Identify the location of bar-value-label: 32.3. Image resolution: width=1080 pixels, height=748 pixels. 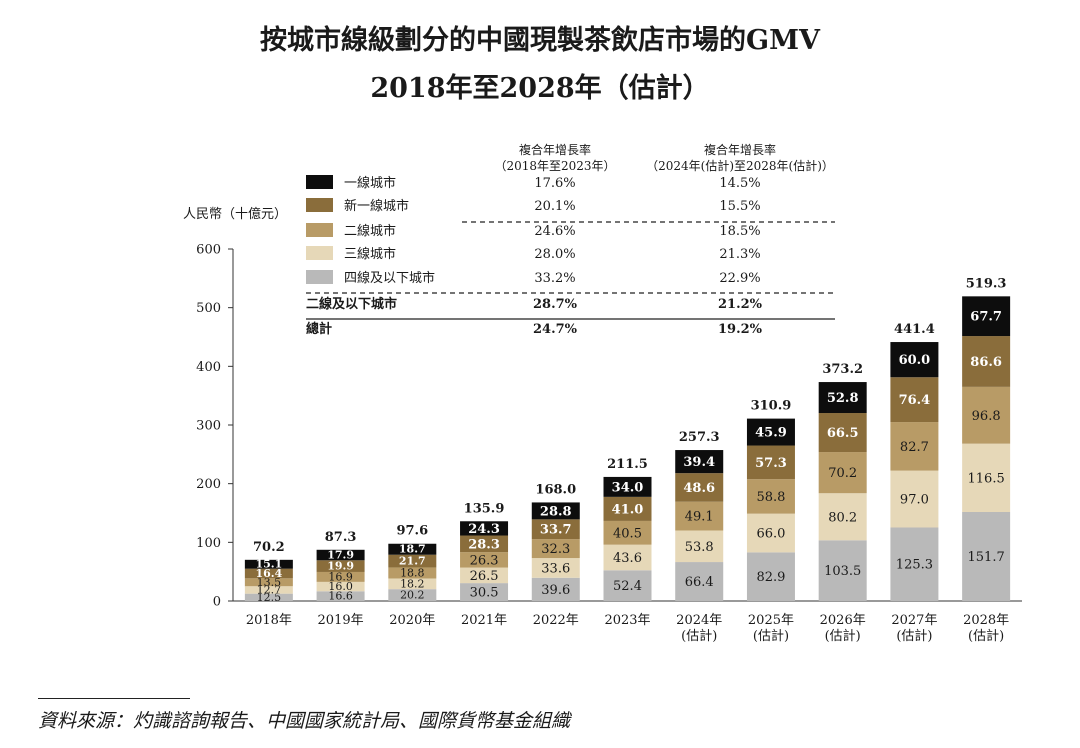
(555, 549).